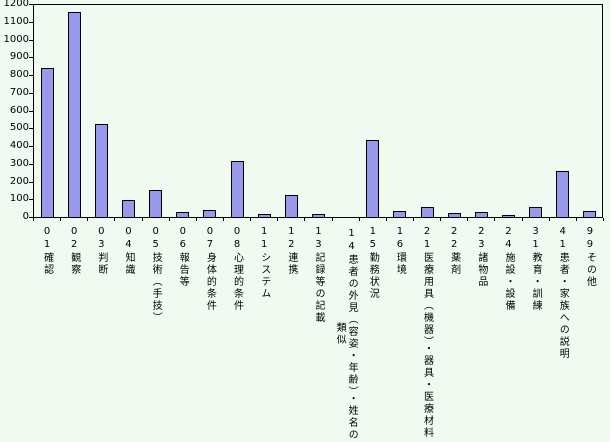  I want to click on x-axis-category-label: 21医療用具（機器）・器具・医療材料, so click(427, 332).